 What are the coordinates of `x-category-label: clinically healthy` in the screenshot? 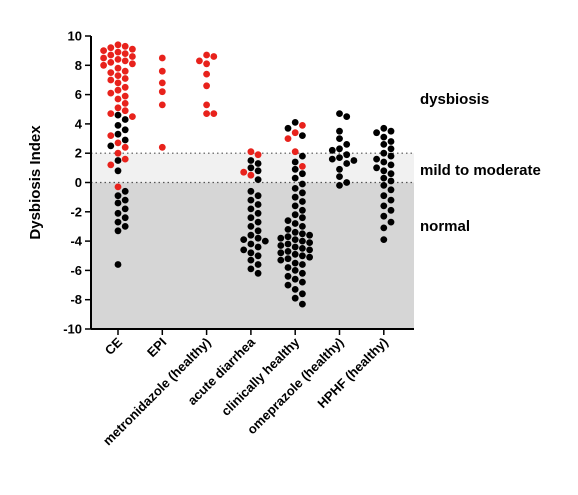 It's located at (260, 376).